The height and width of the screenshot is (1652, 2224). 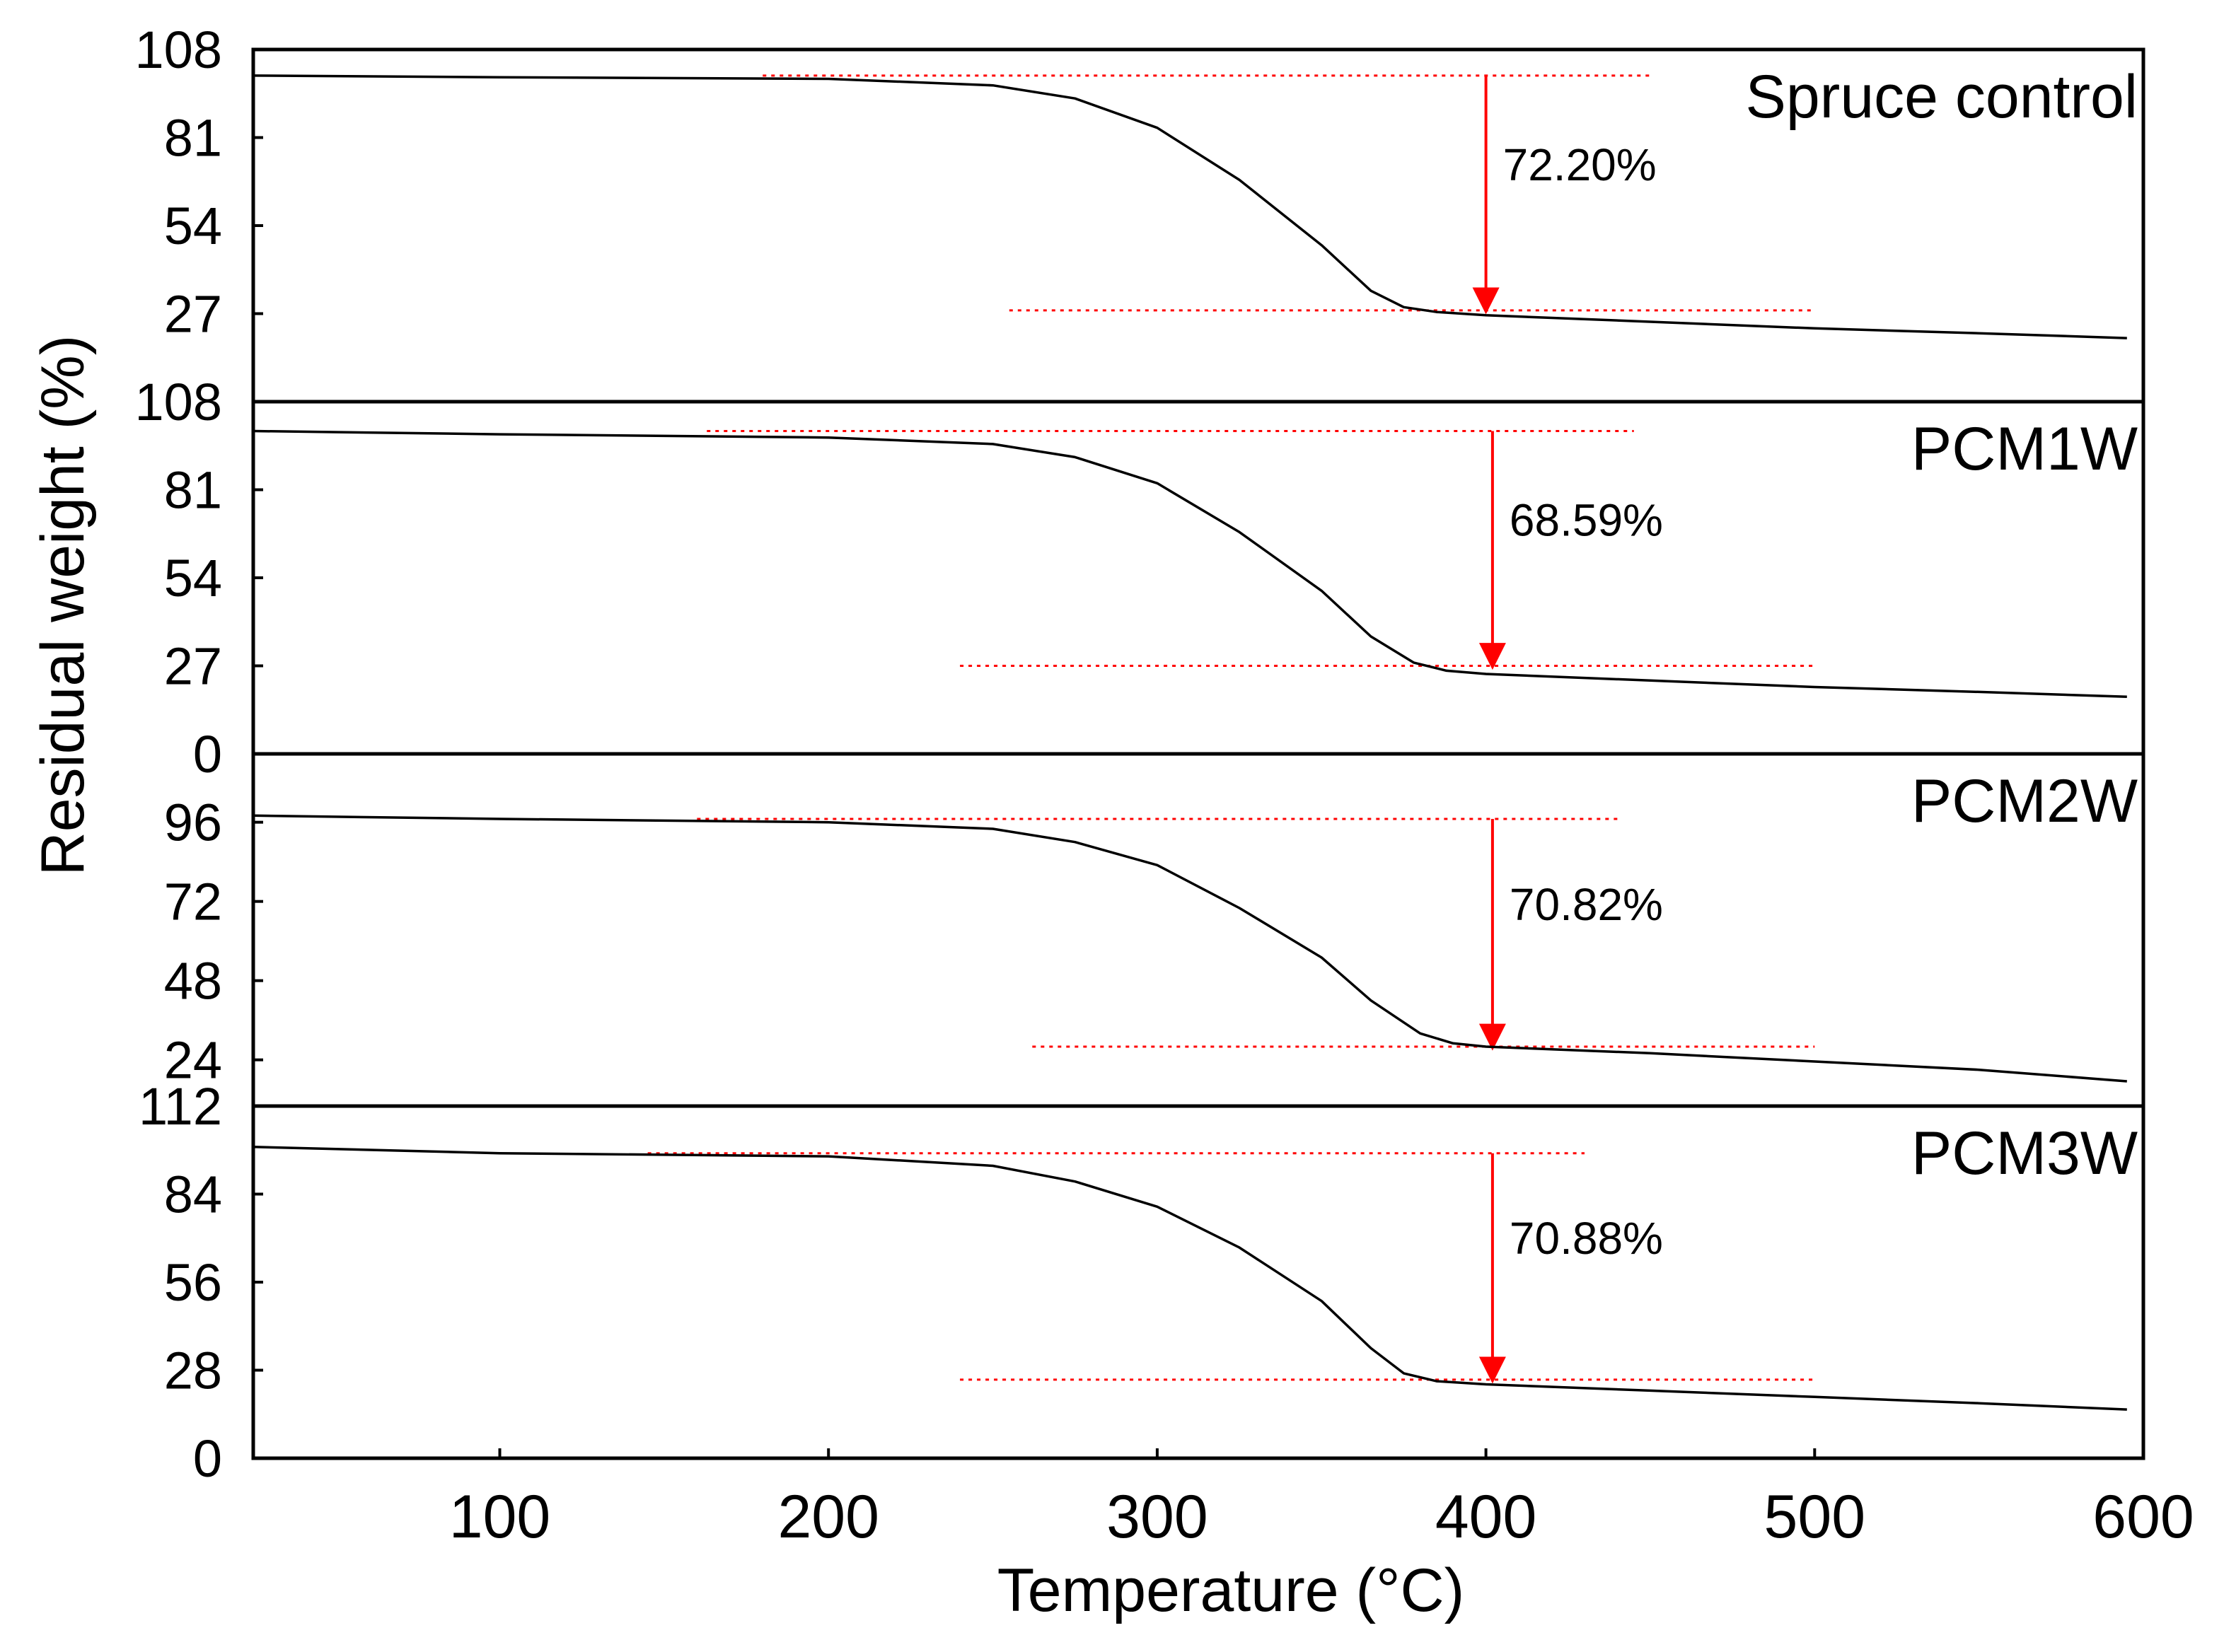 I want to click on x-axis-label: Temperature (°C), so click(x=1230, y=1590).